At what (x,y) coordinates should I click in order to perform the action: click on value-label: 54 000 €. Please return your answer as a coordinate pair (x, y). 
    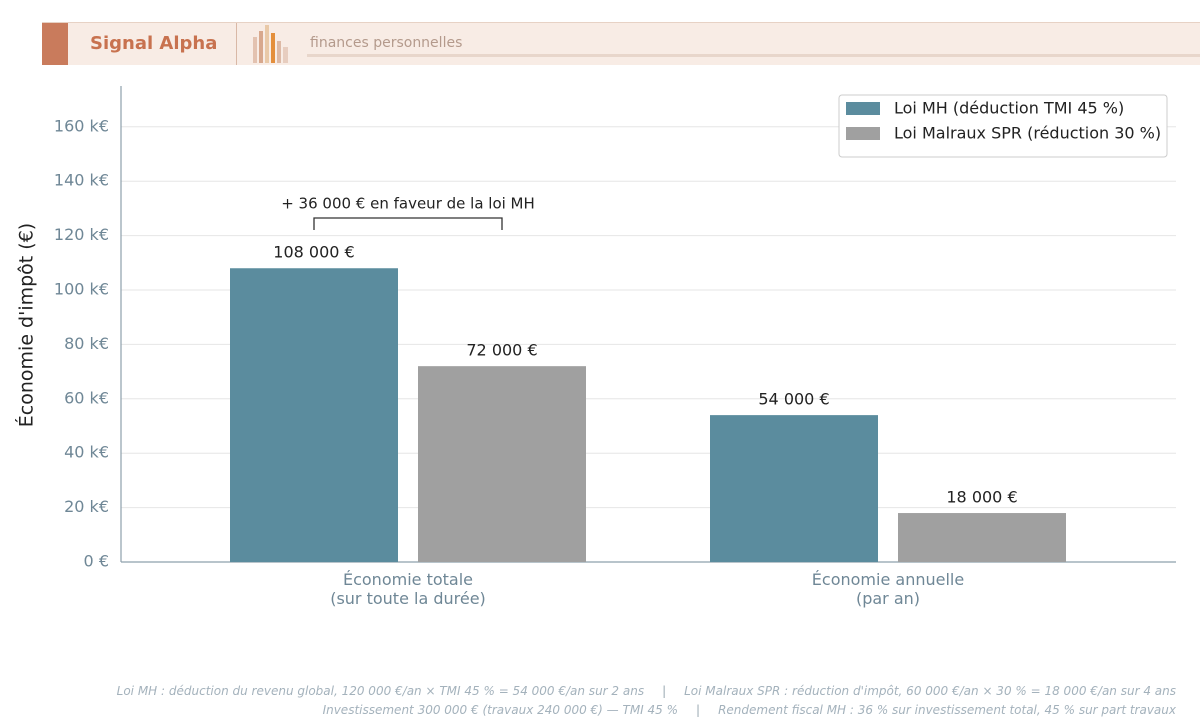
    Looking at the image, I should click on (793, 399).